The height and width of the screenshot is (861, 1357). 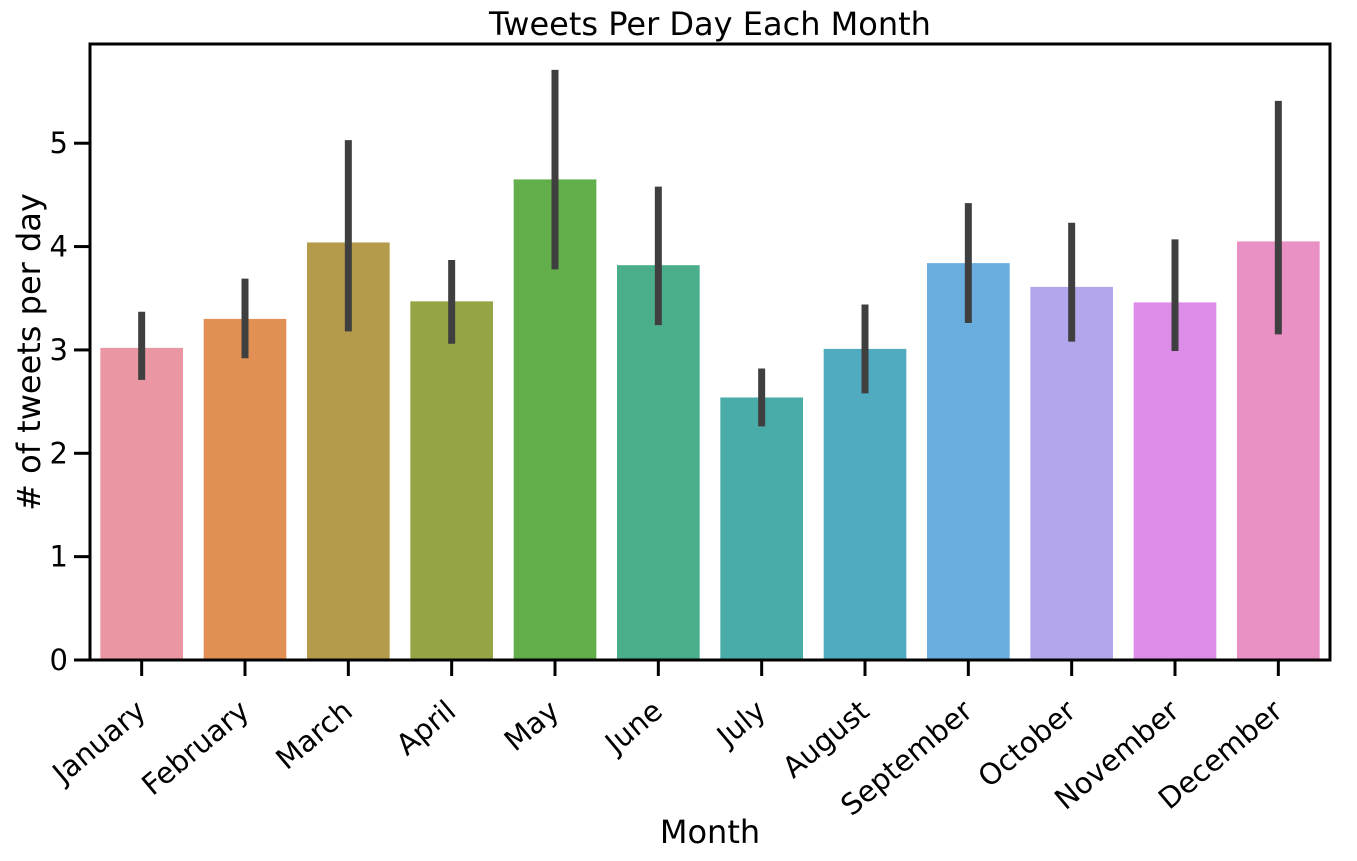 What do you see at coordinates (826, 738) in the screenshot?
I see `x-tick-label: August` at bounding box center [826, 738].